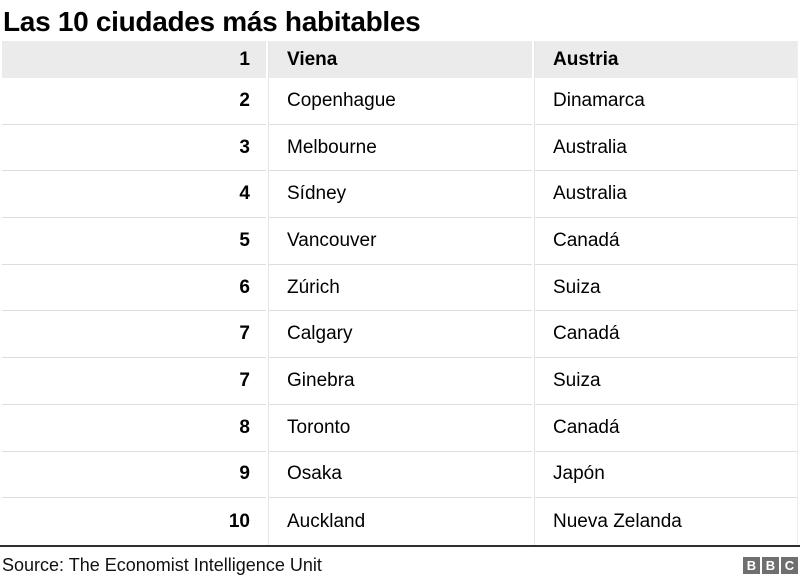  What do you see at coordinates (134, 428) in the screenshot?
I see `rank-cell: 8` at bounding box center [134, 428].